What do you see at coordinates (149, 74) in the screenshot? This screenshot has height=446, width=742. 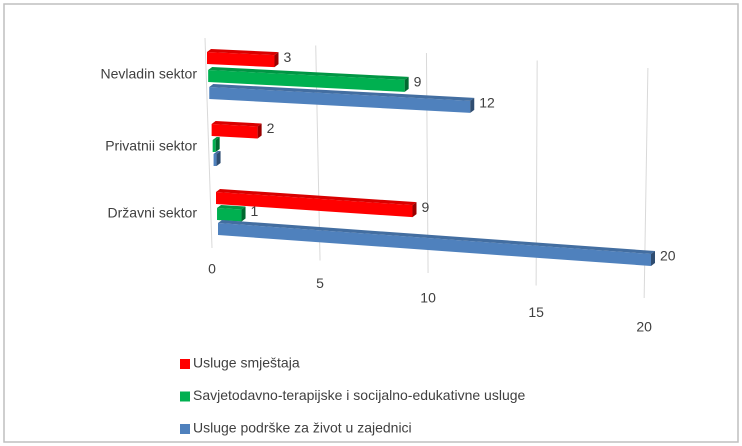 I see `y-tick-label: Nevladin sektor` at bounding box center [149, 74].